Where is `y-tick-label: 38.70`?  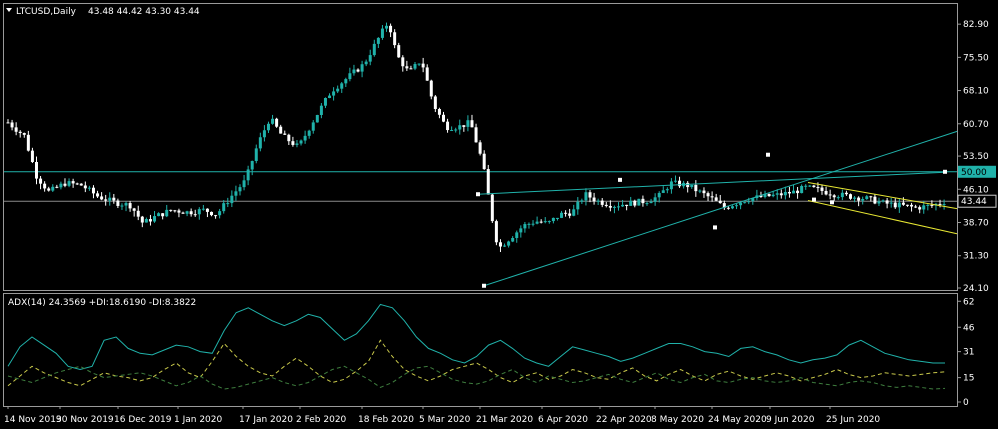 y-tick-label: 38.70 is located at coordinates (976, 223).